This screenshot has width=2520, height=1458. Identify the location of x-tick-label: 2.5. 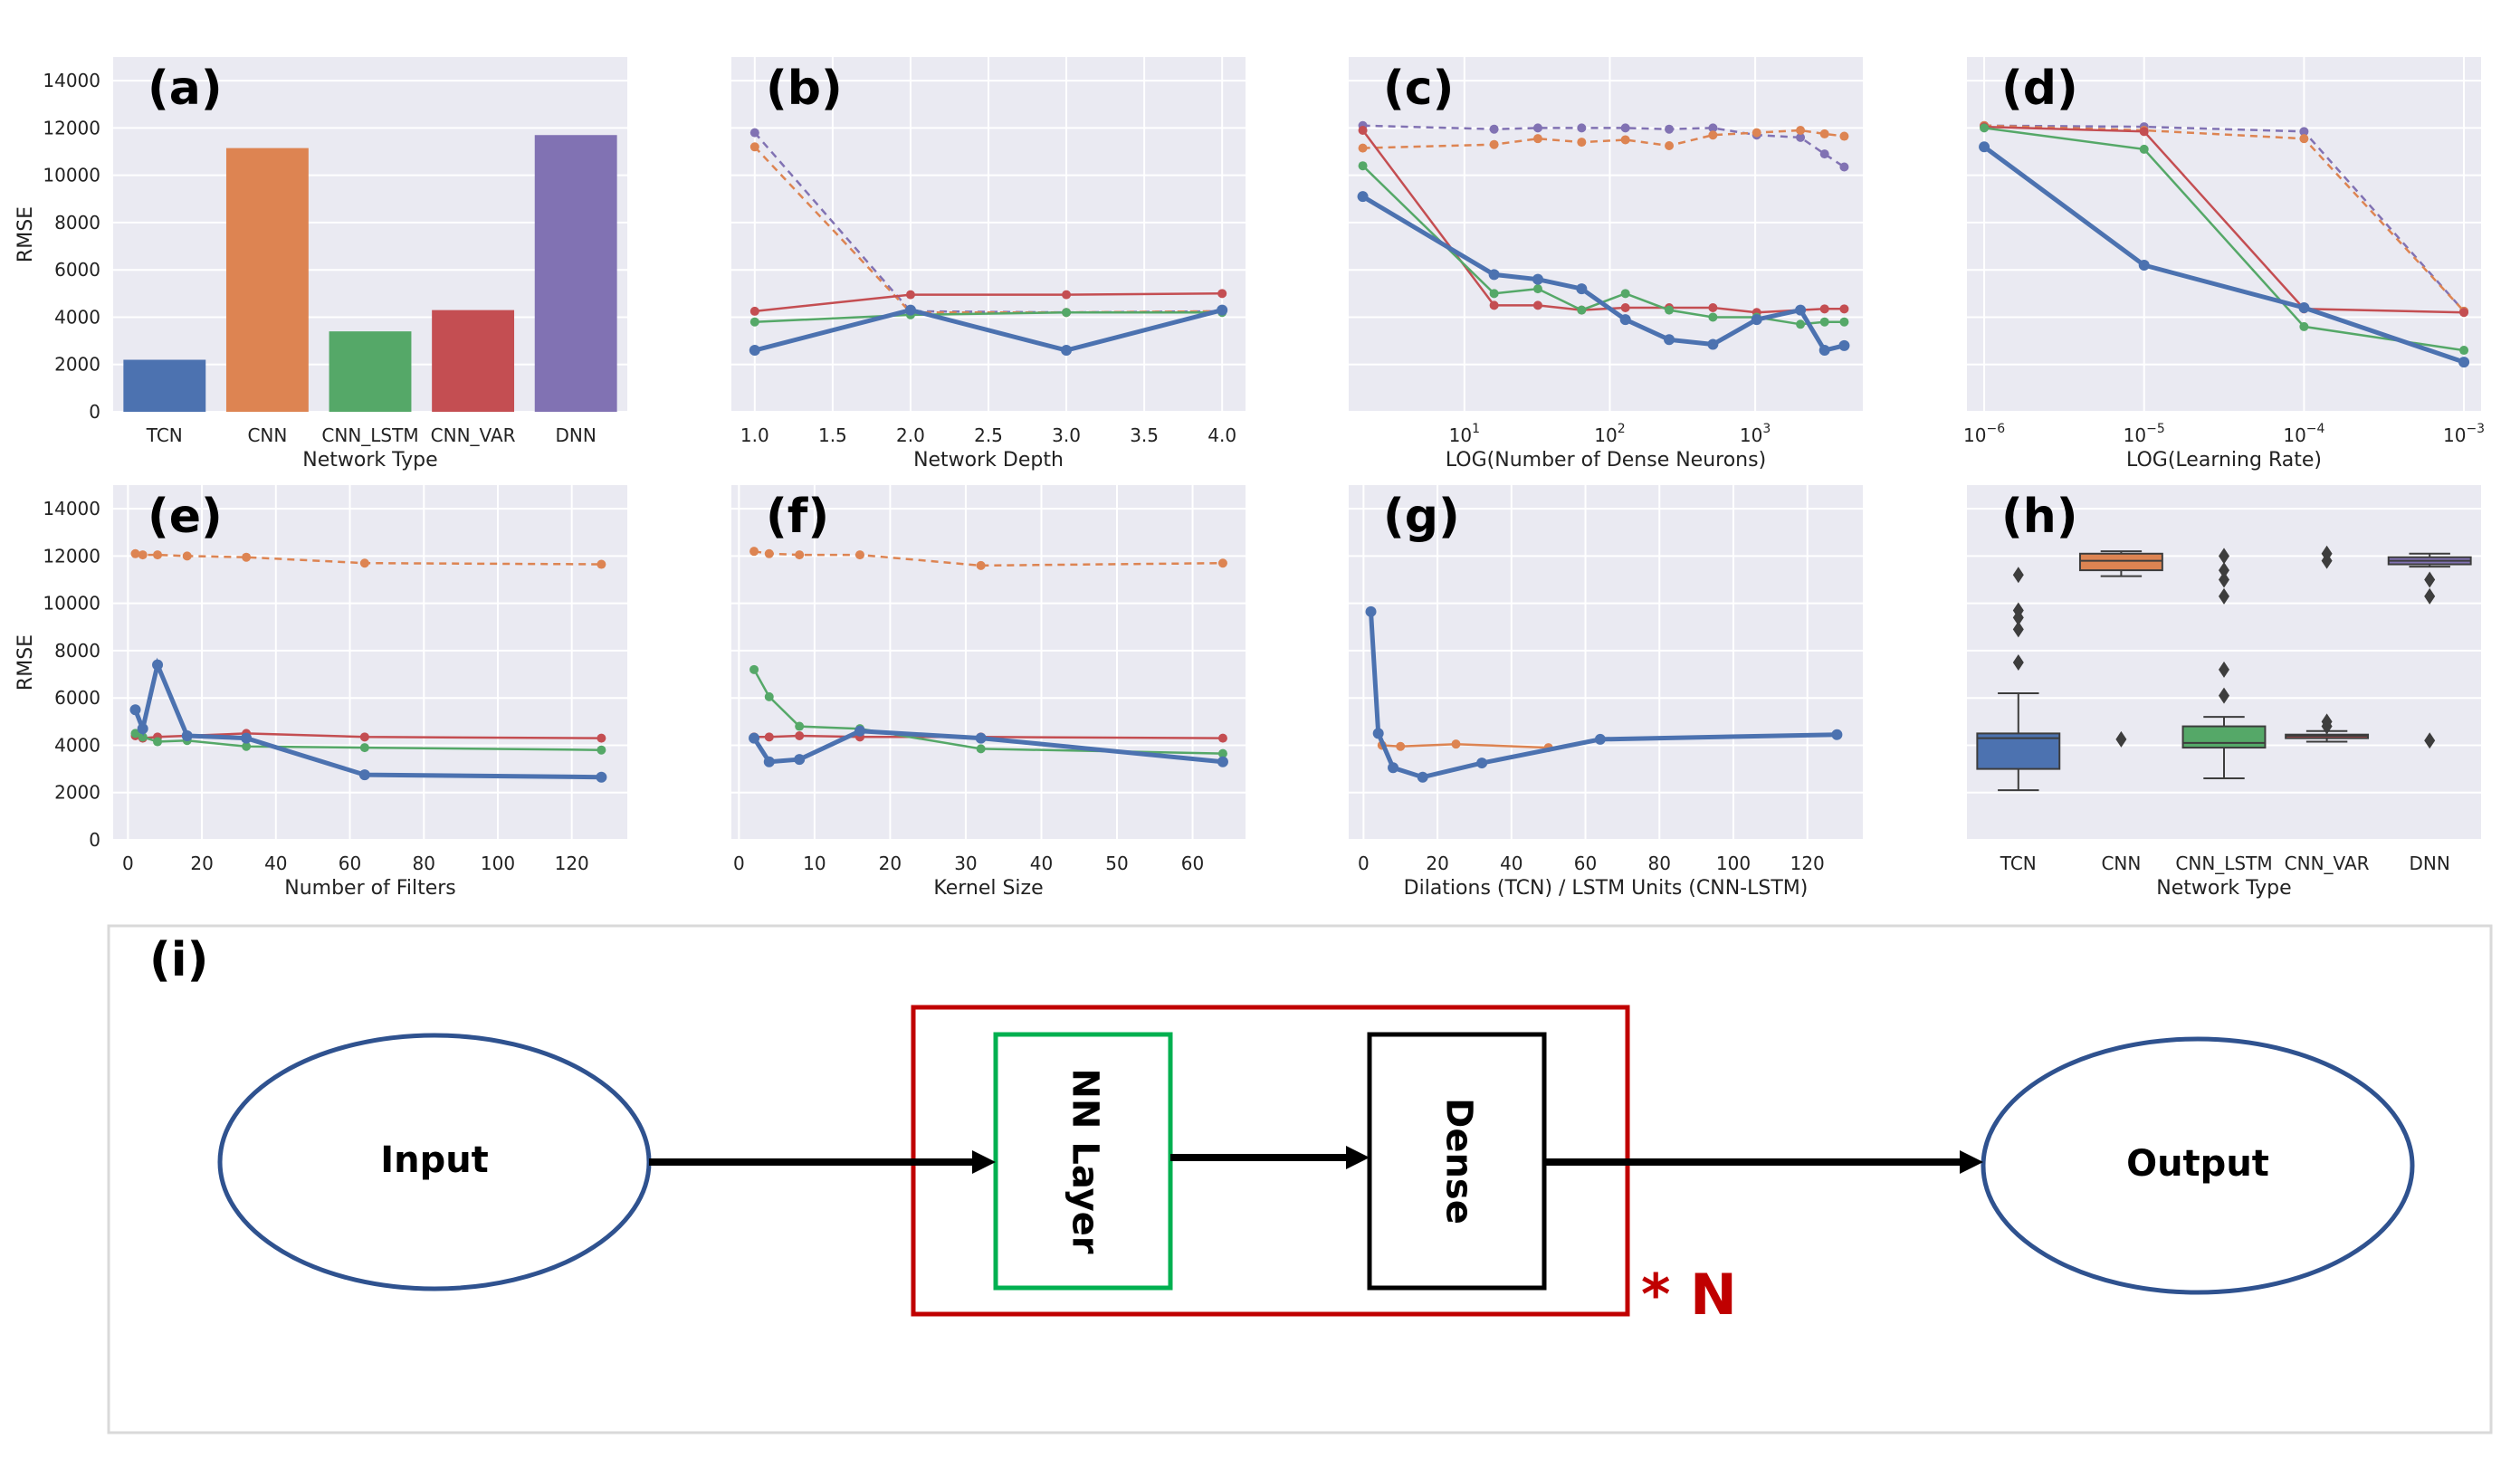
(988, 435).